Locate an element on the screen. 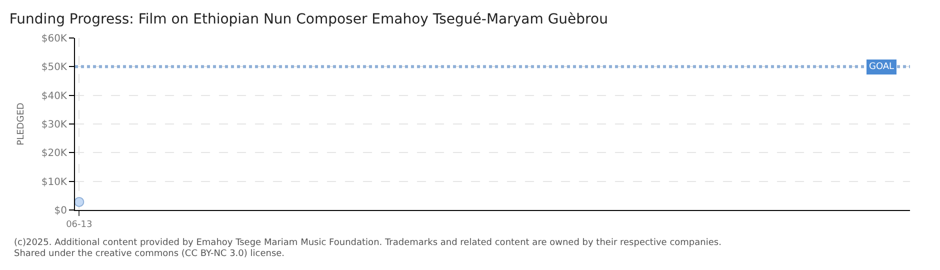  y-tick-label: $30K is located at coordinates (54, 125).